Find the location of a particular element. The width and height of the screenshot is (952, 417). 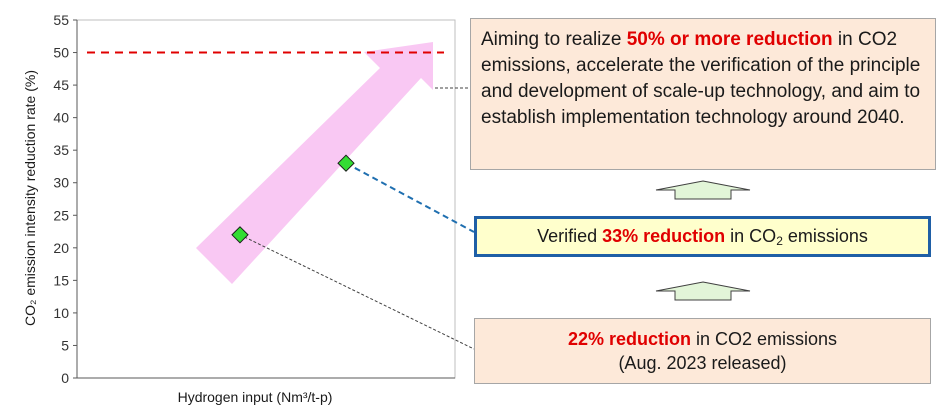

verified-highlight: 33% reduction is located at coordinates (664, 236).